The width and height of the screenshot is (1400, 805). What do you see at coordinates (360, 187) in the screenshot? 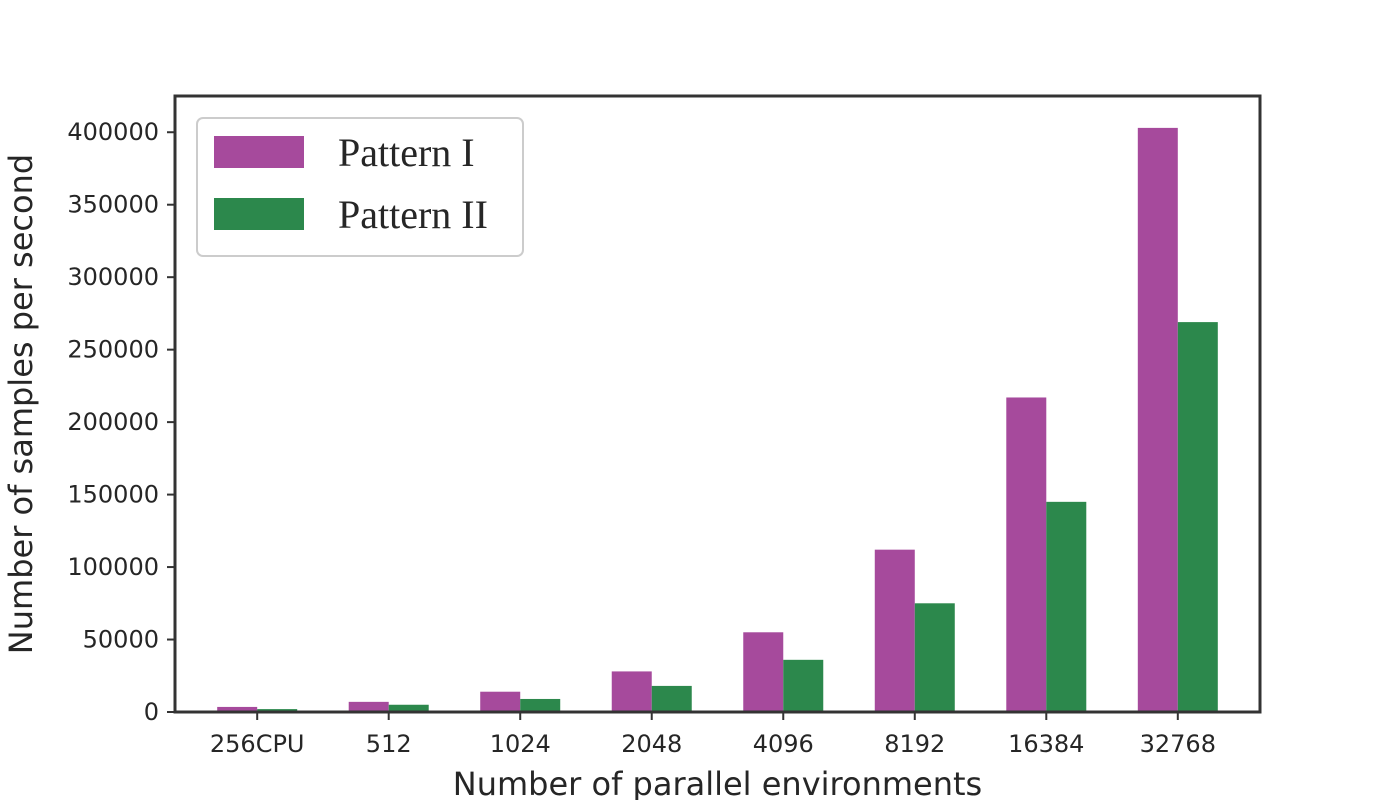
I see `legend: Pattern I Pattern II` at bounding box center [360, 187].